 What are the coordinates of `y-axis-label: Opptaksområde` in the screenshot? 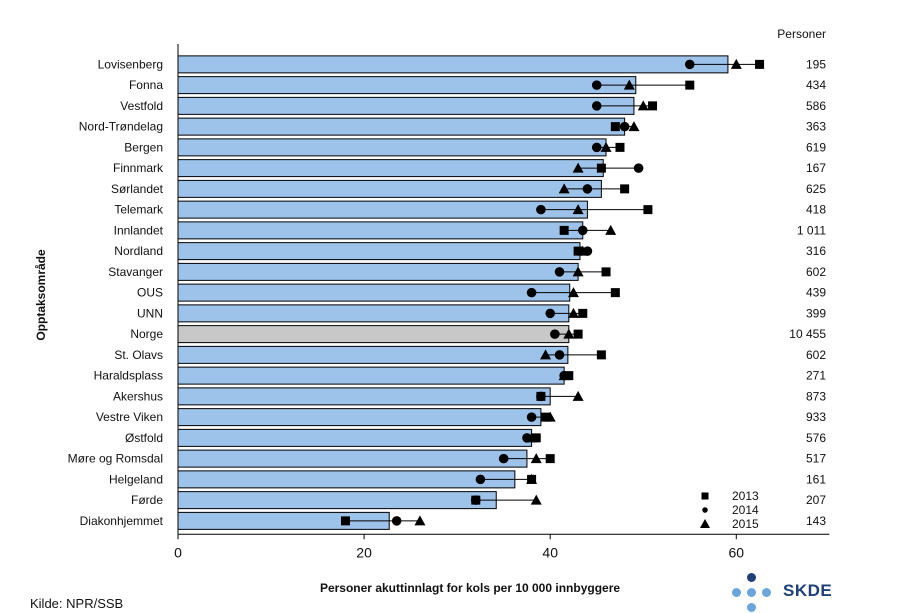 It's located at (41, 295).